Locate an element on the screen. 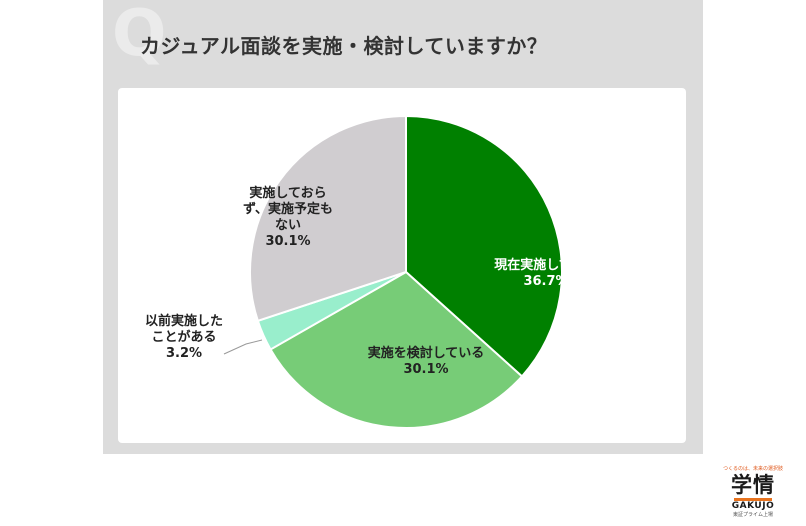 The height and width of the screenshot is (526, 806). page-title: カジュアル面談を実施・検討していますか？ is located at coordinates (344, 46).